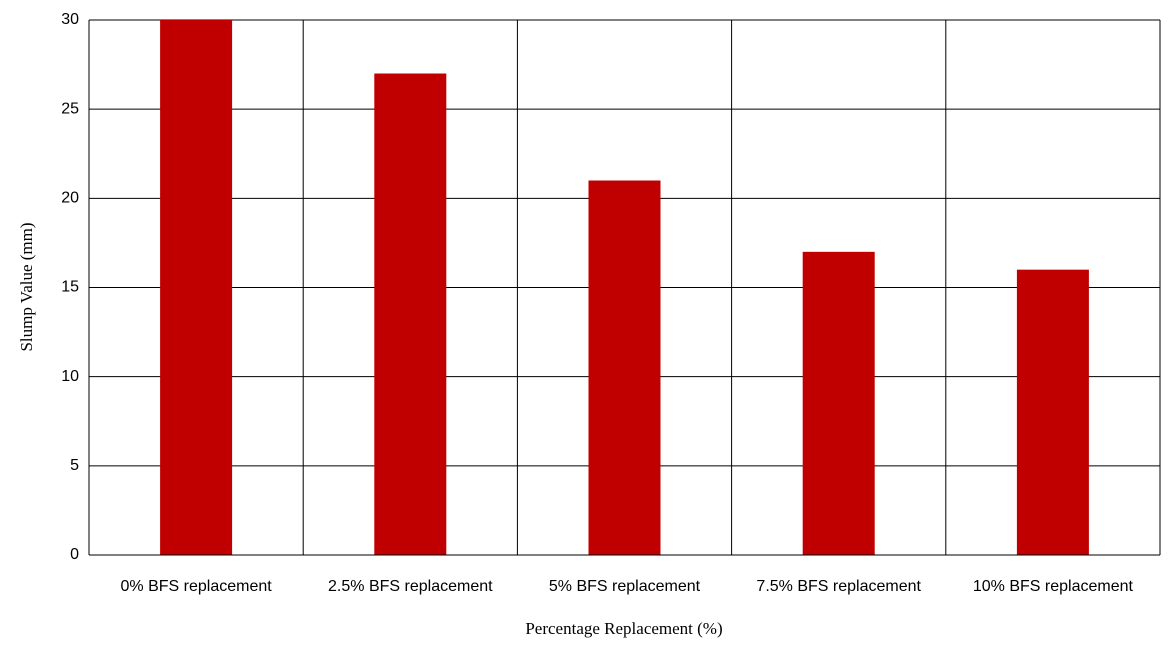  I want to click on y-tick-label: 15, so click(70, 287).